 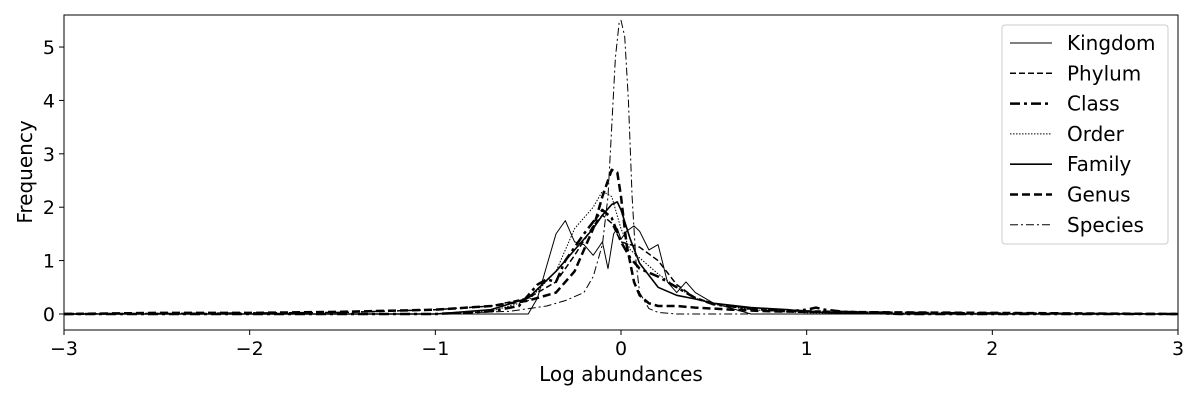 What do you see at coordinates (1105, 225) in the screenshot?
I see `legend-label-species: Species` at bounding box center [1105, 225].